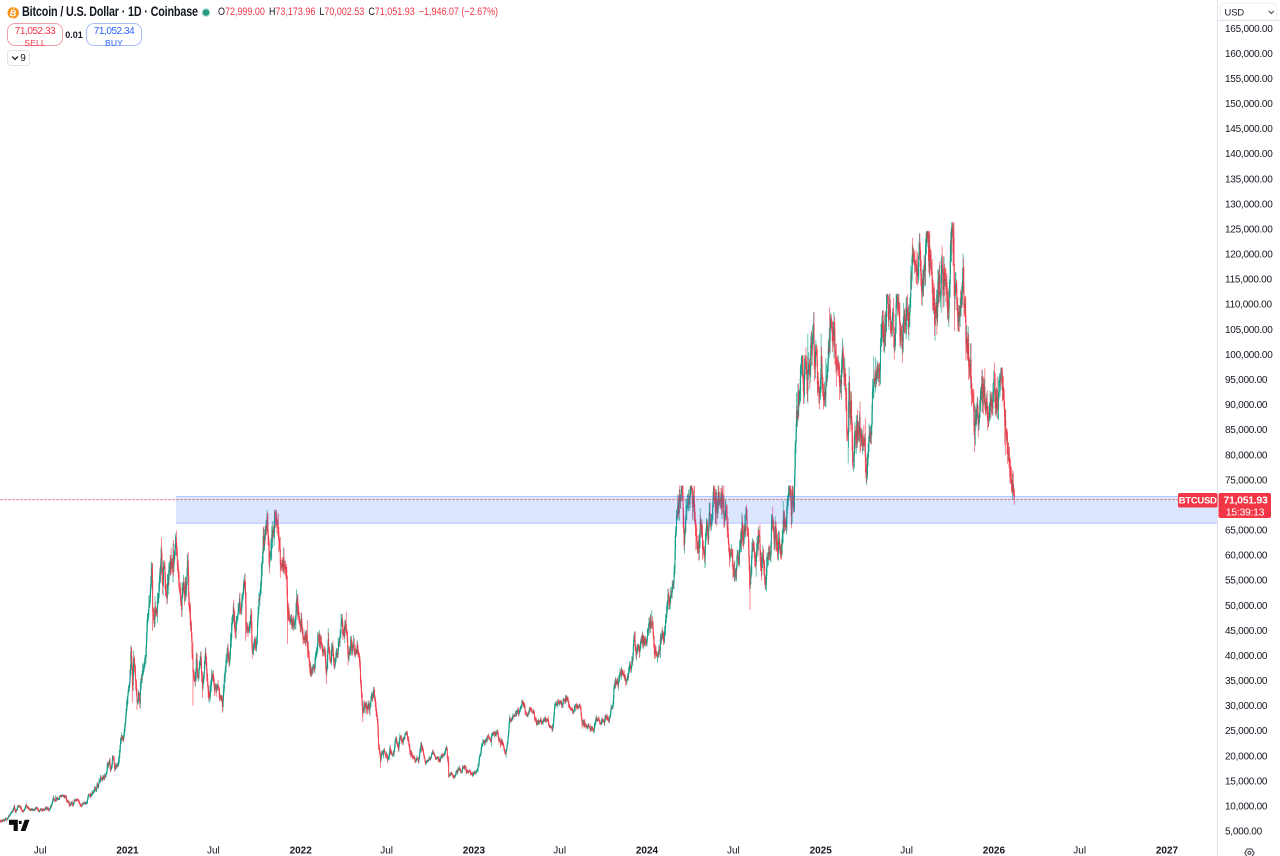  Describe the element at coordinates (1198, 501) in the screenshot. I see `svg-text: BTCUSD` at that location.